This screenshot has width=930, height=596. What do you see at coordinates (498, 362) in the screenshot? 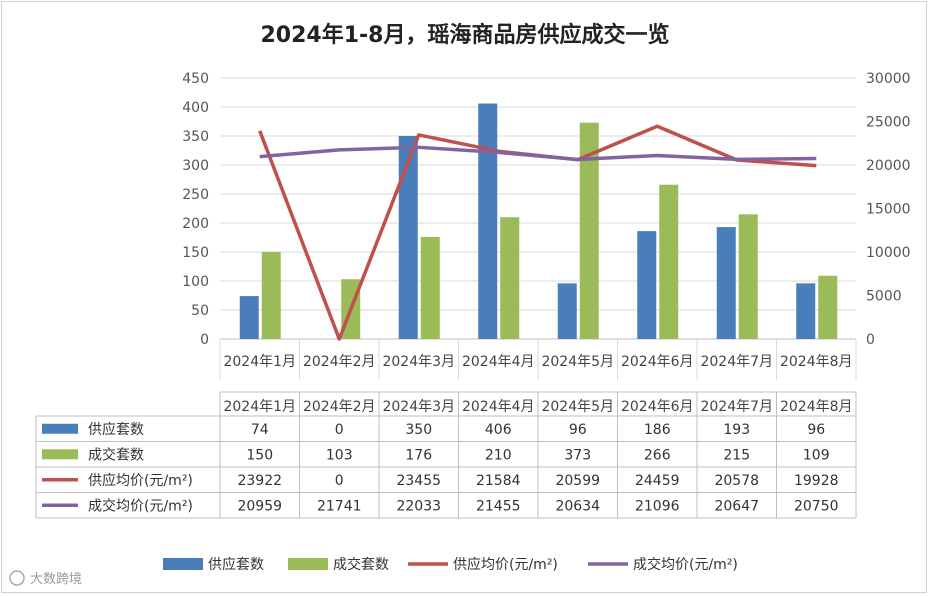
I see `x-axis-category-label: 2024年4月` at bounding box center [498, 362].